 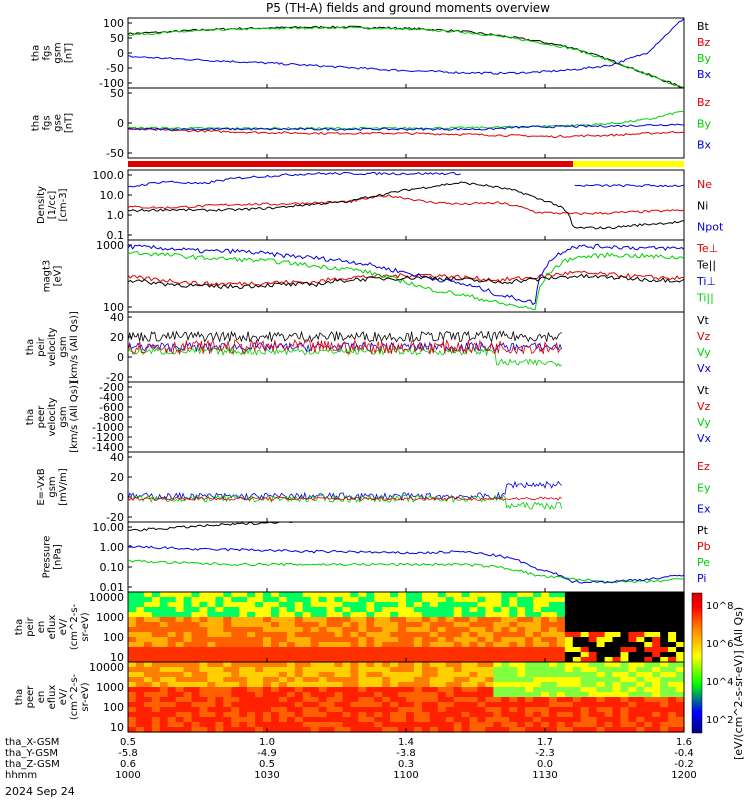 What do you see at coordinates (267, 742) in the screenshot?
I see `axis-row-value: 1.0` at bounding box center [267, 742].